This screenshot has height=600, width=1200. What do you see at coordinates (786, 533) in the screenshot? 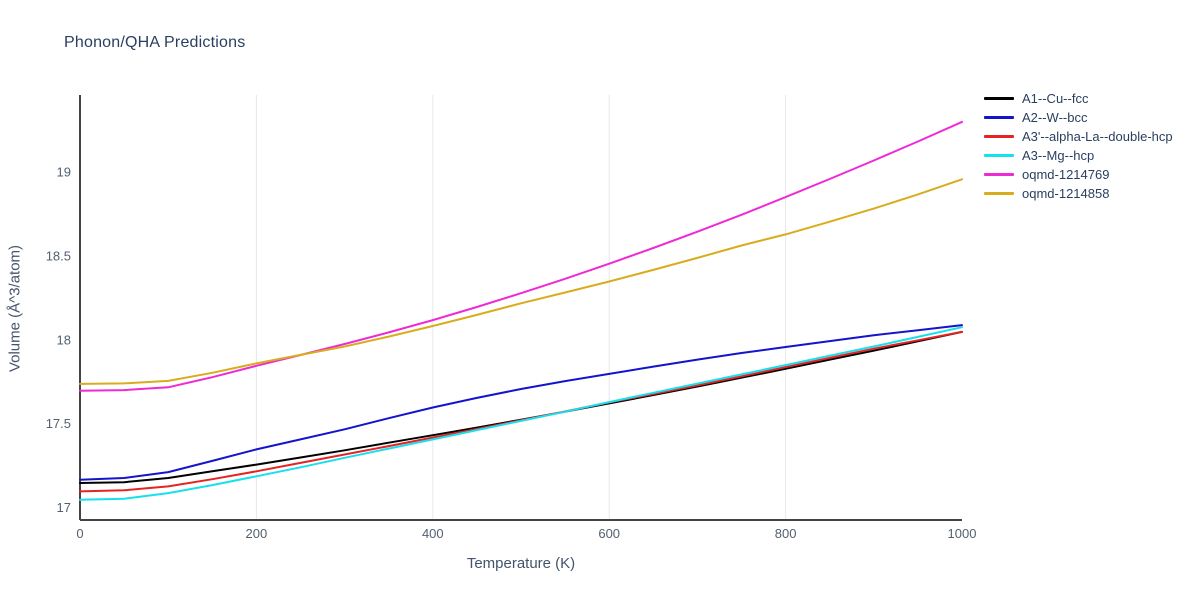
I see `x-tick-label: 800` at bounding box center [786, 533].